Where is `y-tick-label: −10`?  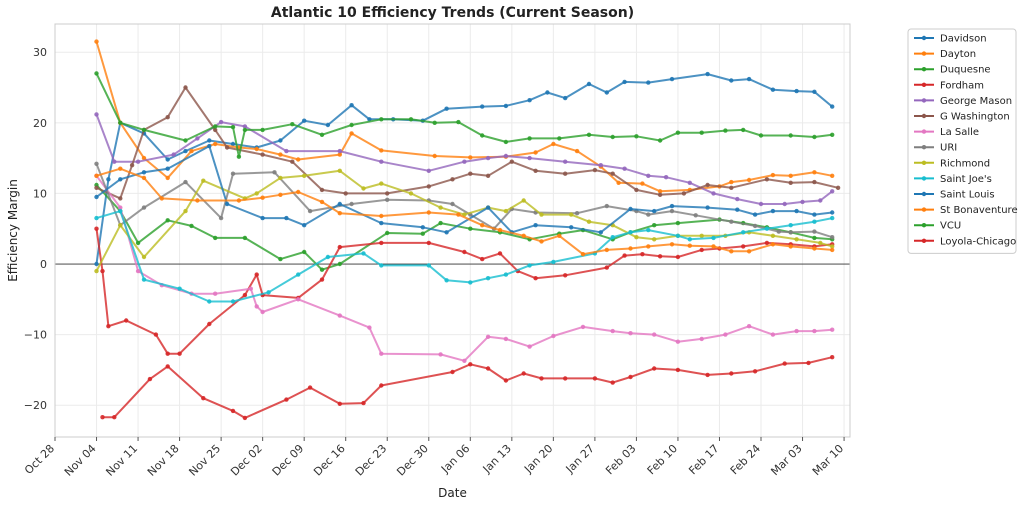
y-tick-label: −10 is located at coordinates (35, 335).